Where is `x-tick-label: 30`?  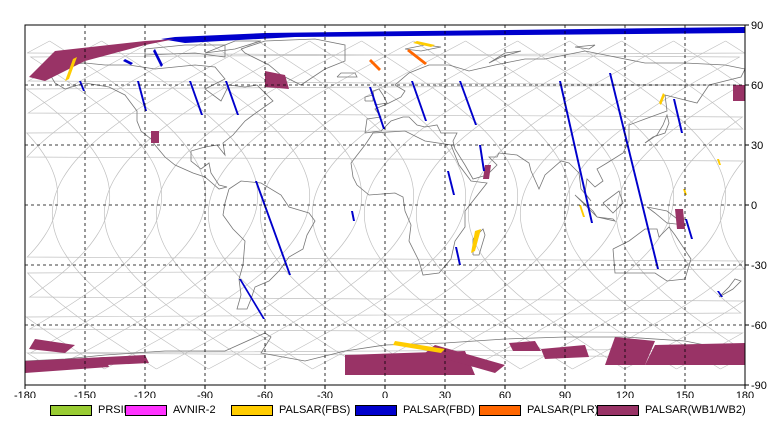
x-tick-label: 30 is located at coordinates (445, 394).